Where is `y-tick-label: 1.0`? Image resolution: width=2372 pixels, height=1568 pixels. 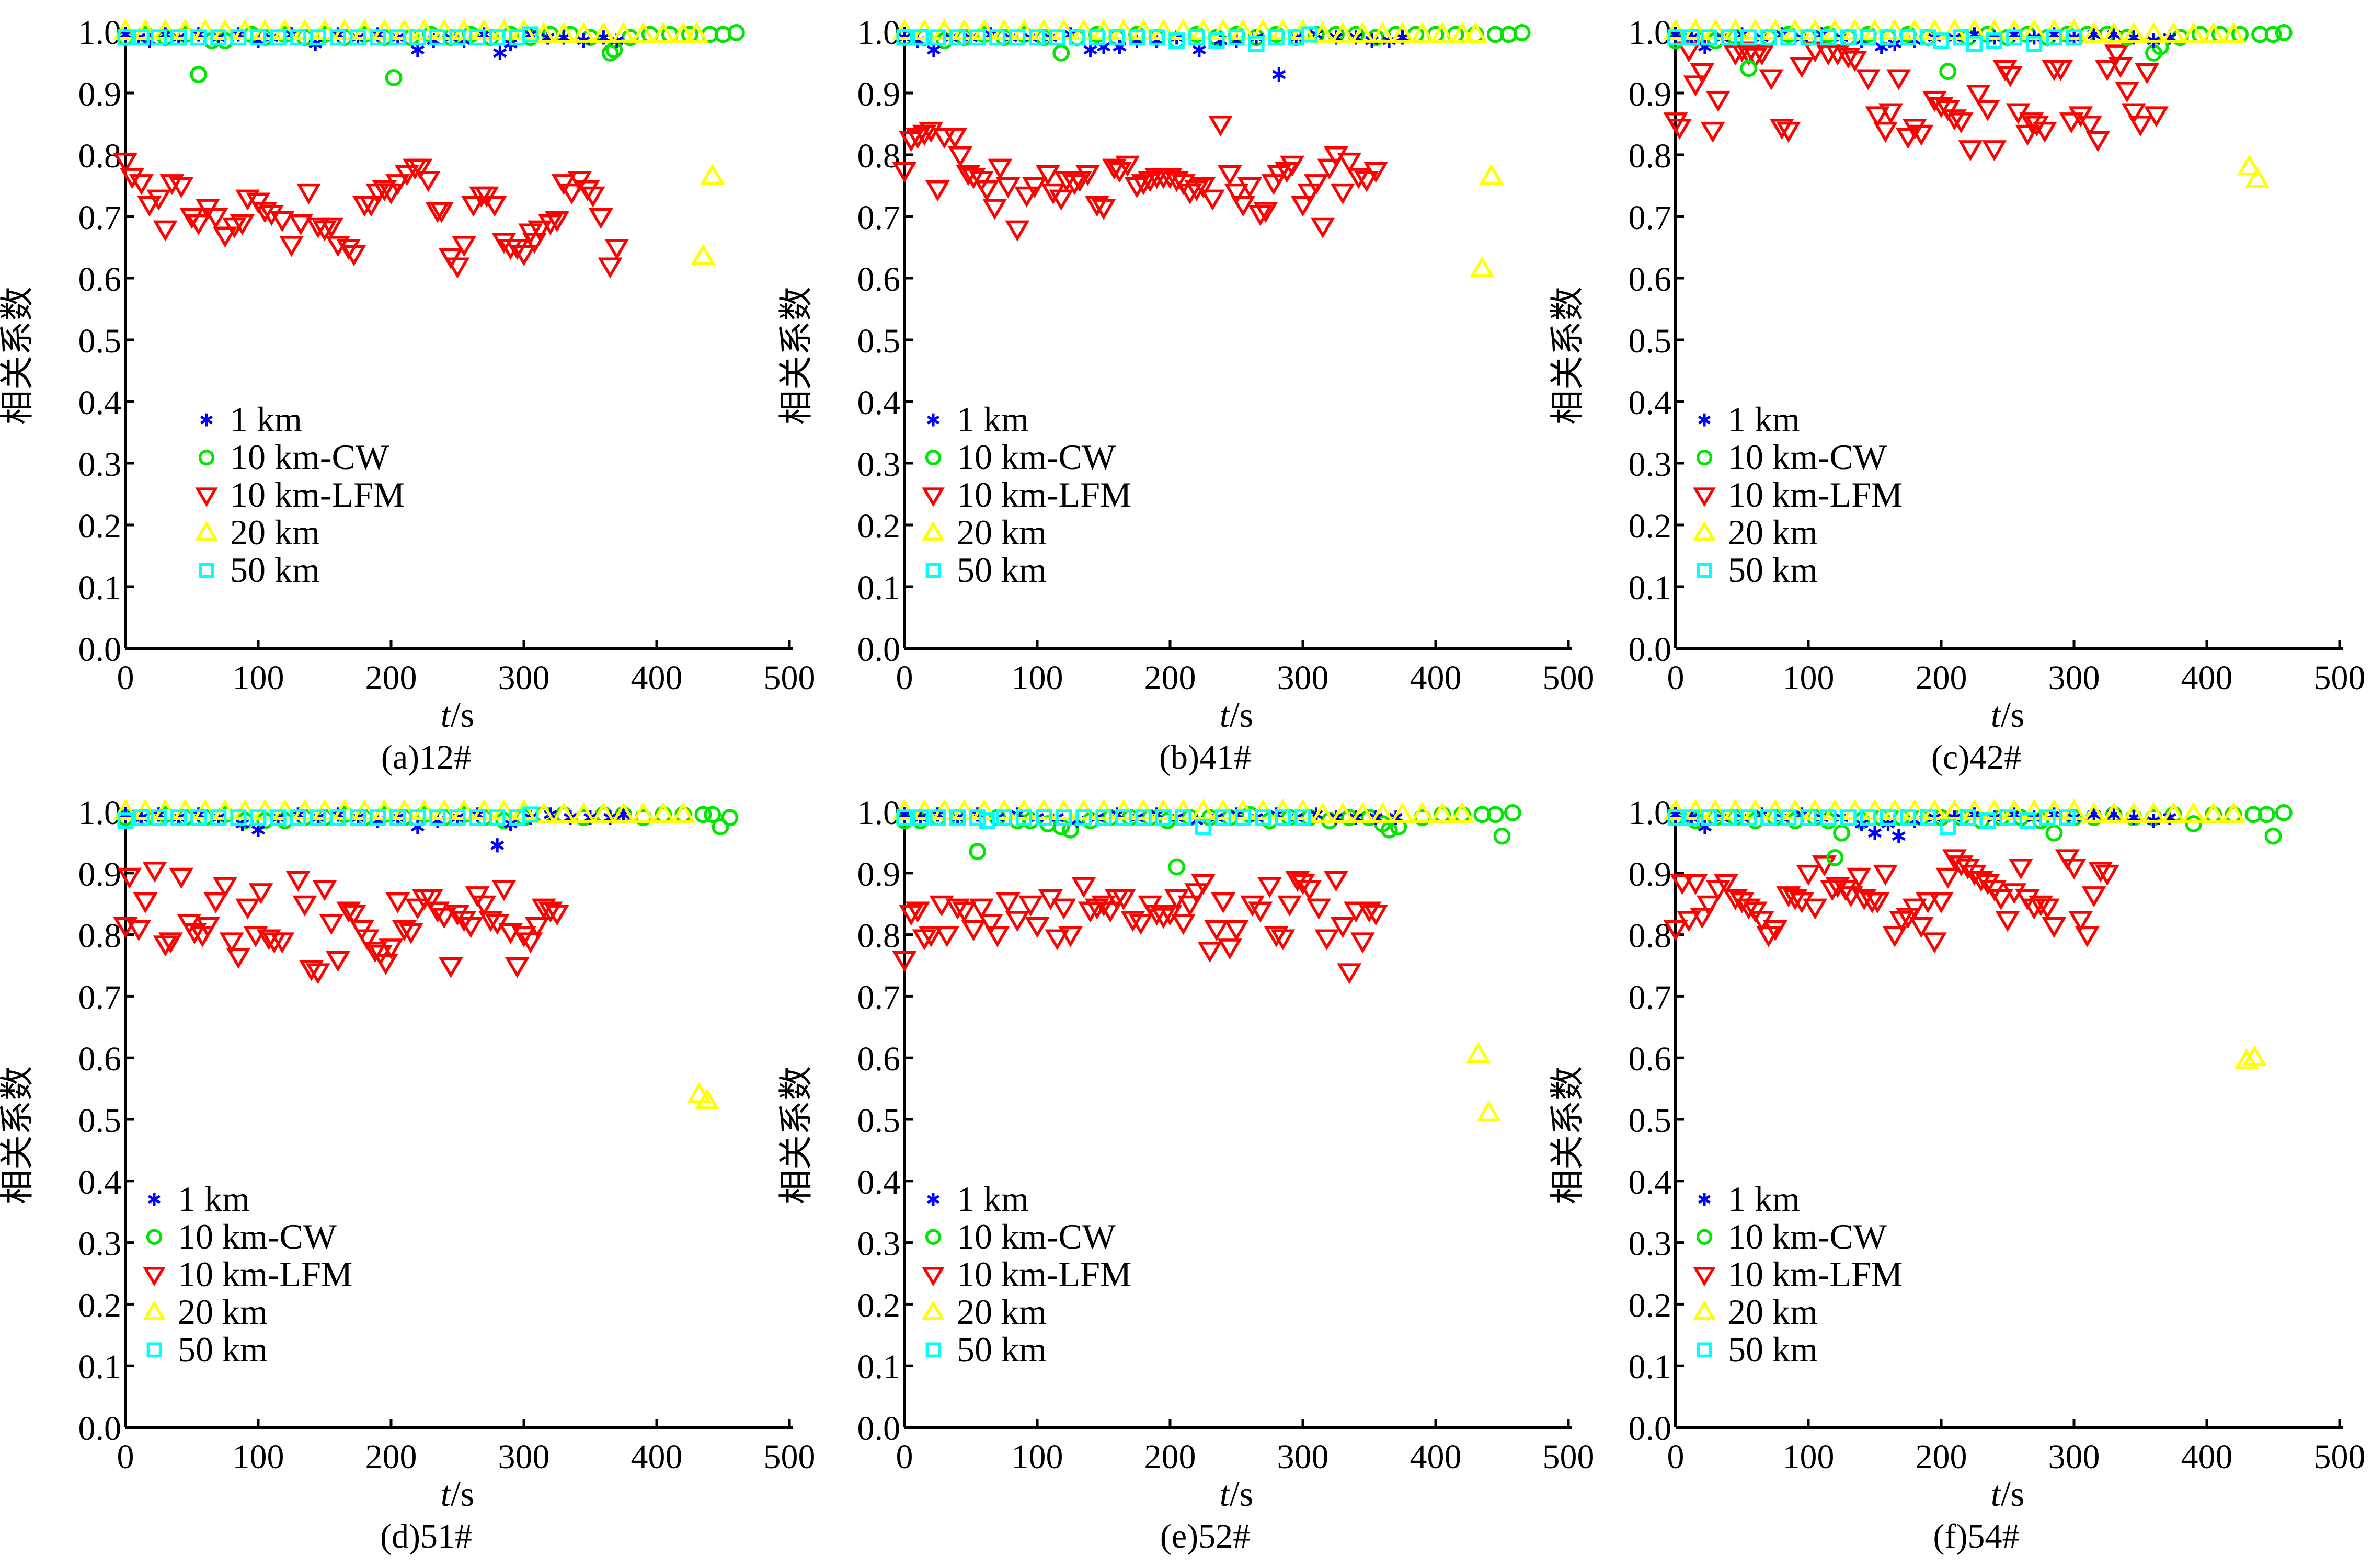 y-tick-label: 1.0 is located at coordinates (879, 33).